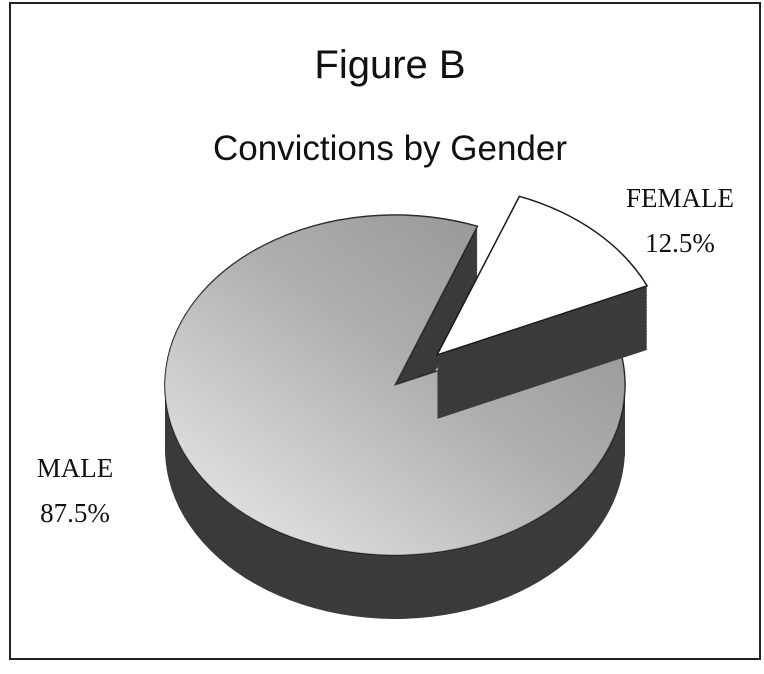 This screenshot has height=674, width=764. What do you see at coordinates (680, 198) in the screenshot?
I see `slice-label: FEMALE` at bounding box center [680, 198].